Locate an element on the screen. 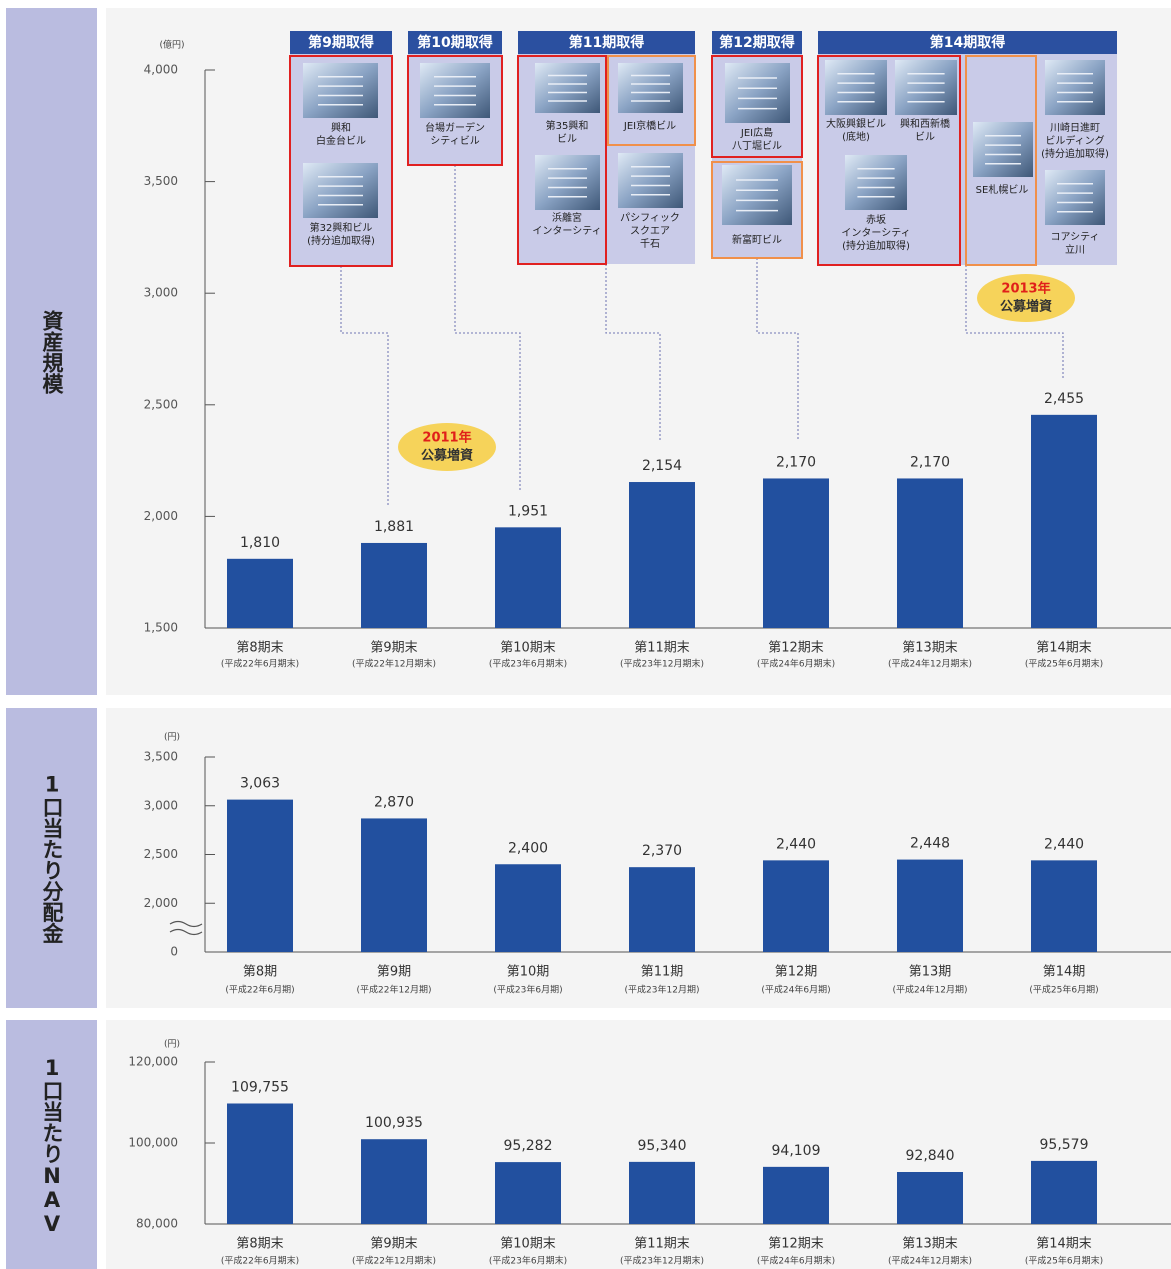  building-name: パシフィック is located at coordinates (650, 218).